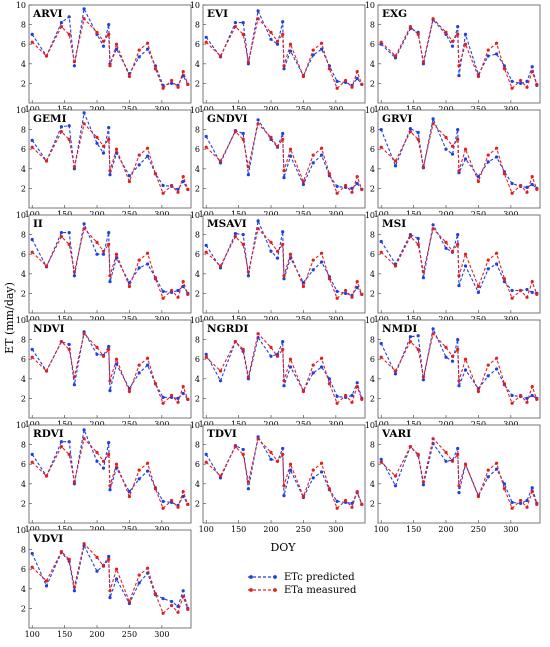 The height and width of the screenshot is (647, 550). What do you see at coordinates (96, 109) in the screenshot?
I see `x-tick-label: 200` at bounding box center [96, 109].